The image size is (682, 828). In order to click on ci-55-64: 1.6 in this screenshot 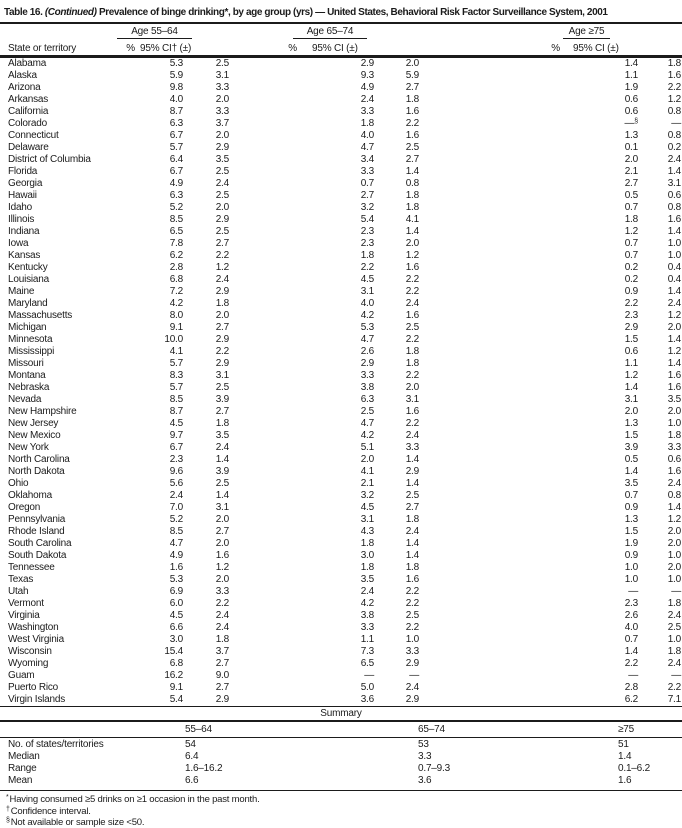, I will do `click(222, 555)`.